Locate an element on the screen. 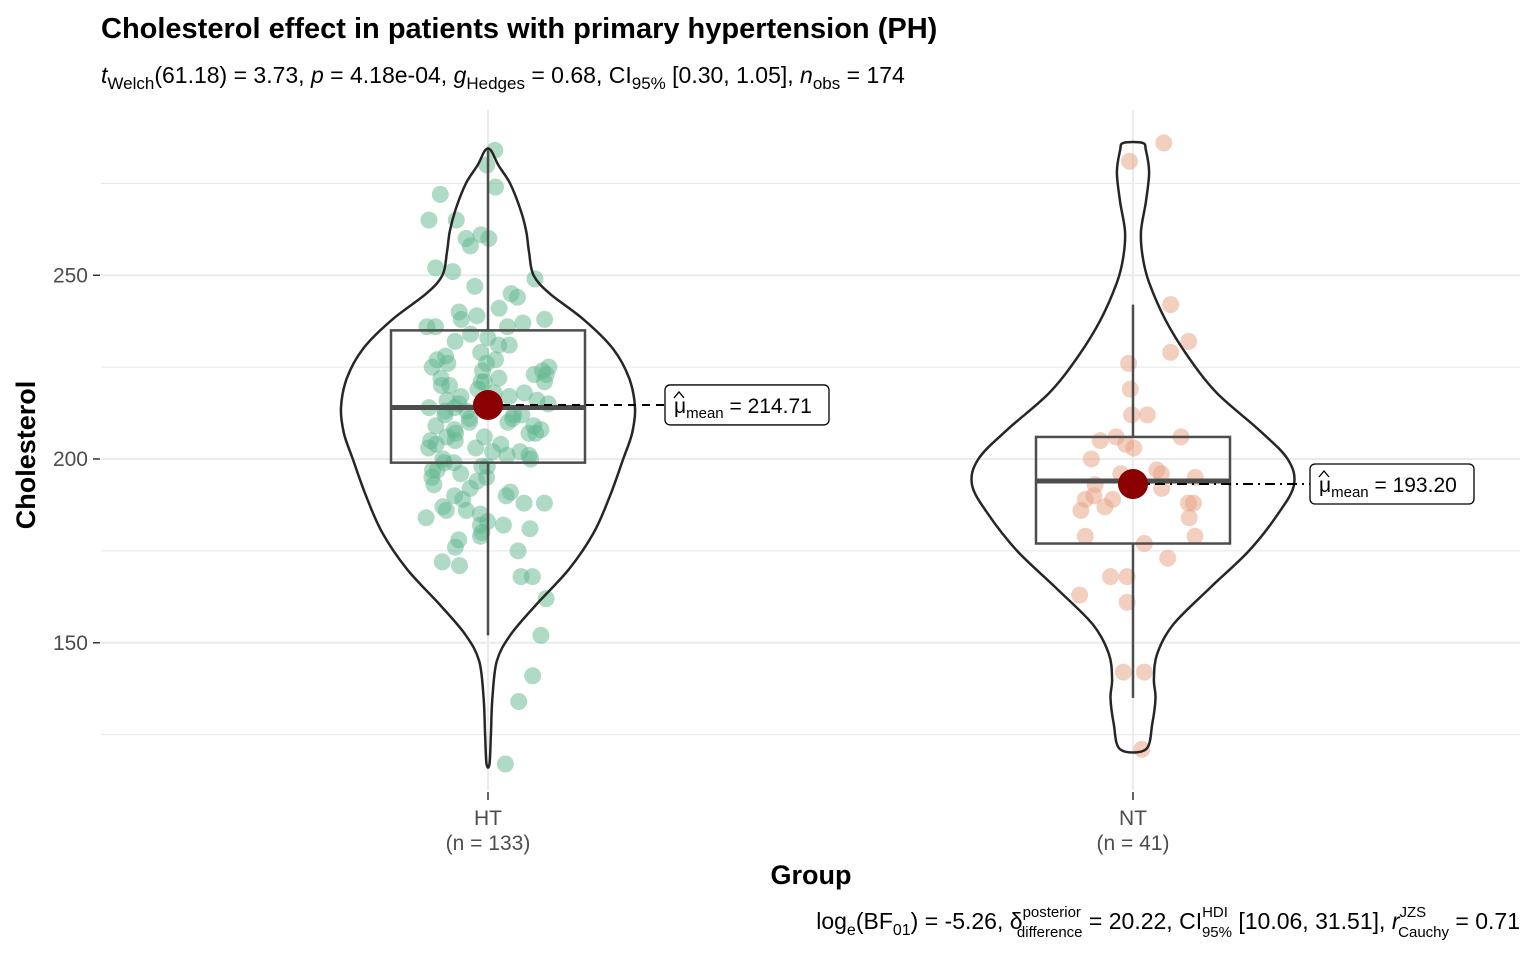  box-iqr is located at coordinates (1133, 490).